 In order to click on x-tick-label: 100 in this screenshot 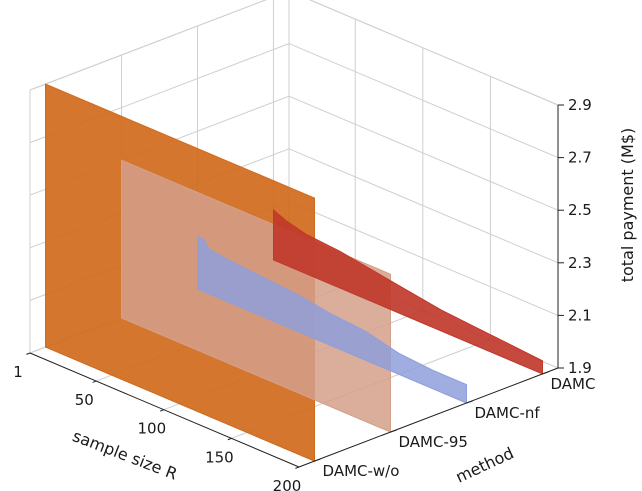, I will do `click(152, 429)`.